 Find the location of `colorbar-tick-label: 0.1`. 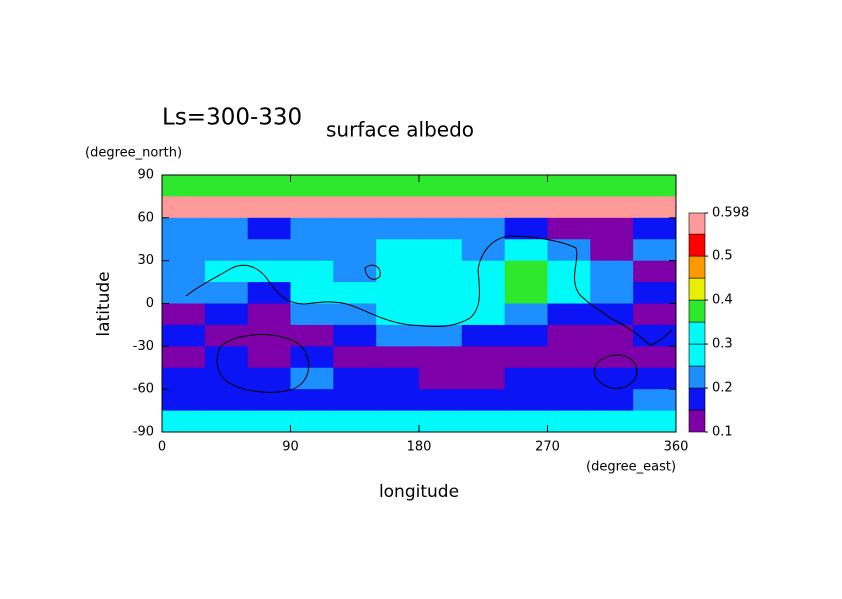

colorbar-tick-label: 0.1 is located at coordinates (722, 432).